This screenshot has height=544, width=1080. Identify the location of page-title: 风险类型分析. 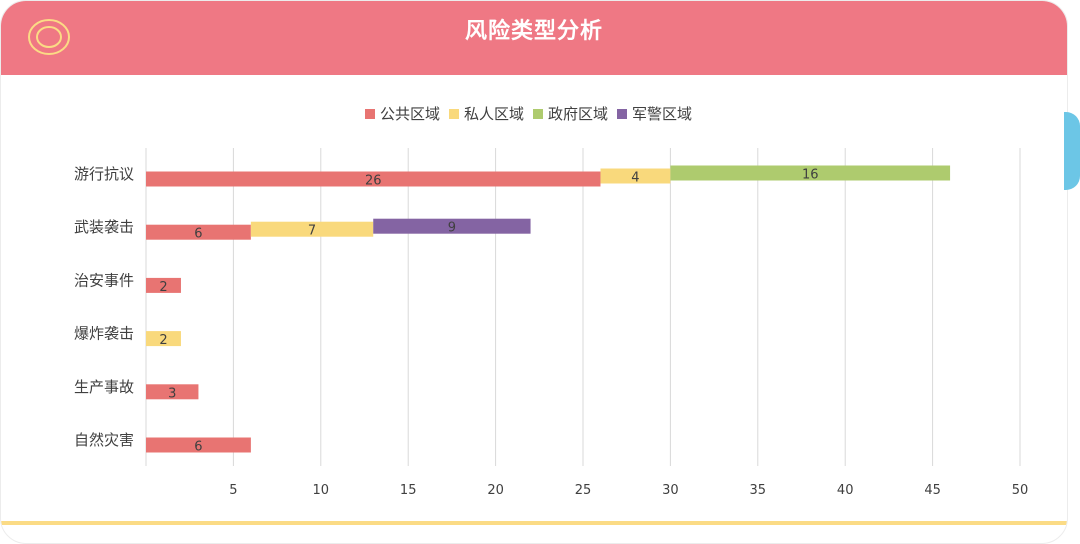
(533, 31).